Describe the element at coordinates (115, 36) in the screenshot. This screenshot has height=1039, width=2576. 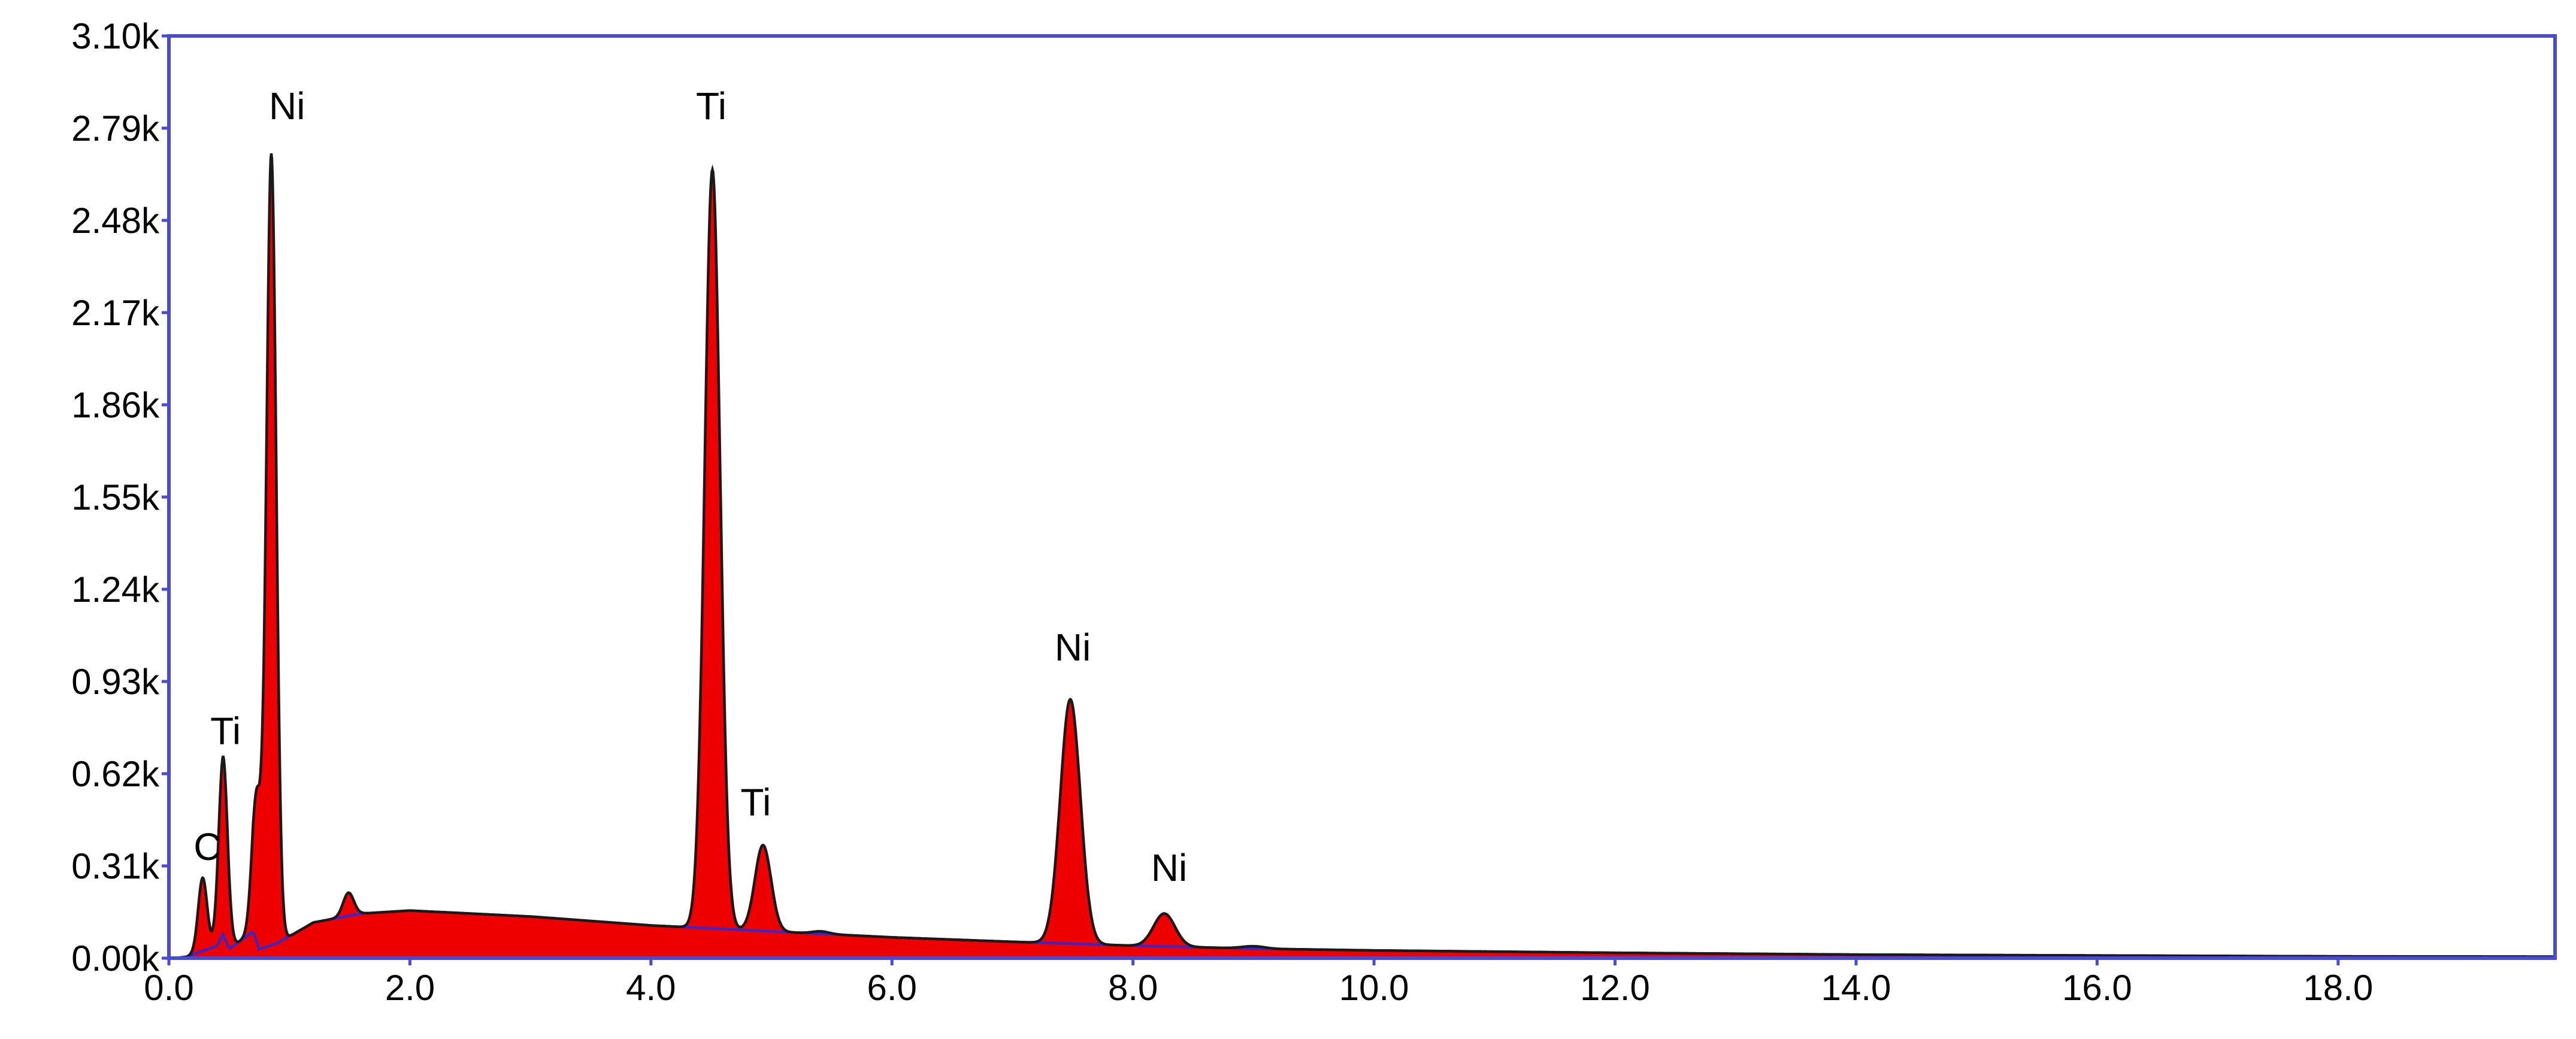
I see `y-tick-label: 3.10k` at that location.